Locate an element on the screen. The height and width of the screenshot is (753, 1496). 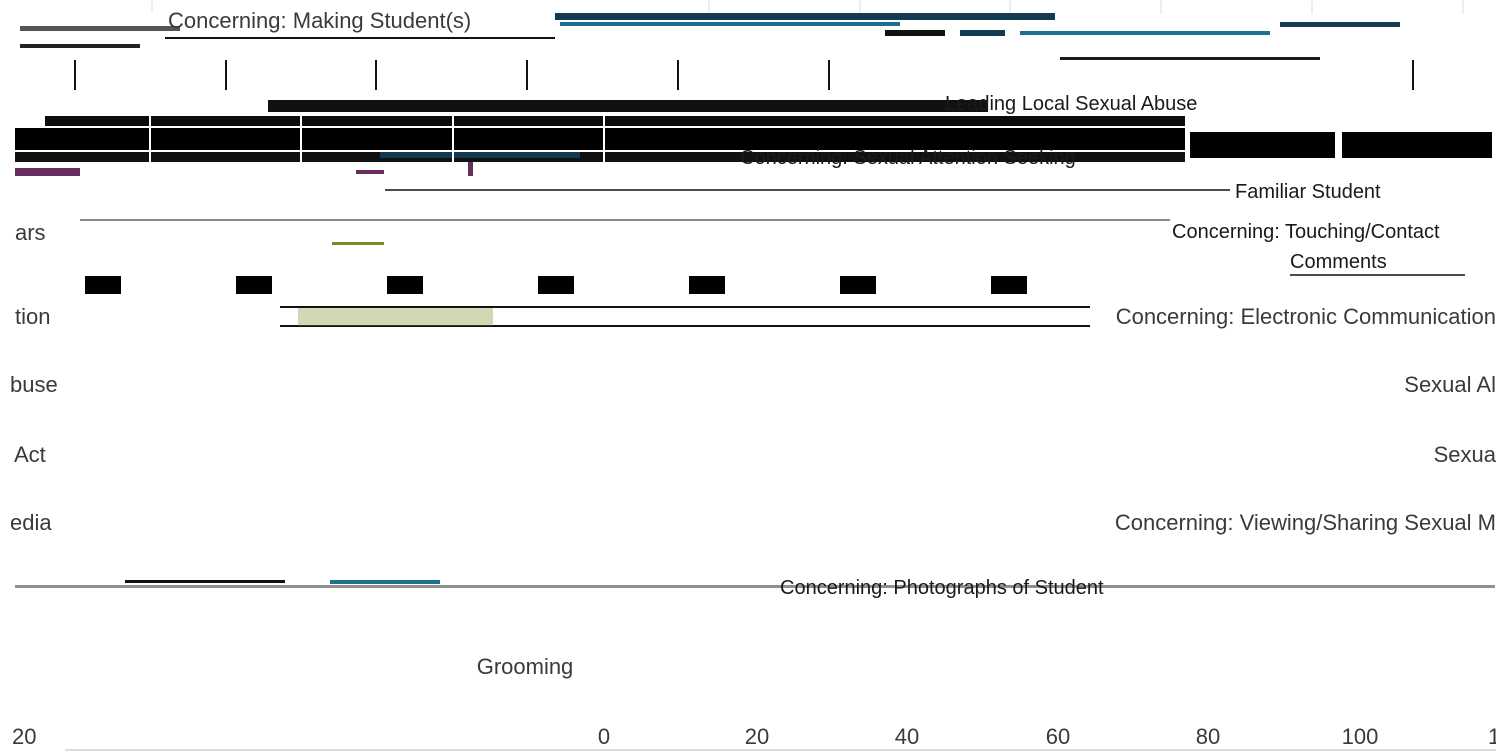
text-fragment: Concerning: Sexual Attention Seeking is located at coordinates (908, 158).